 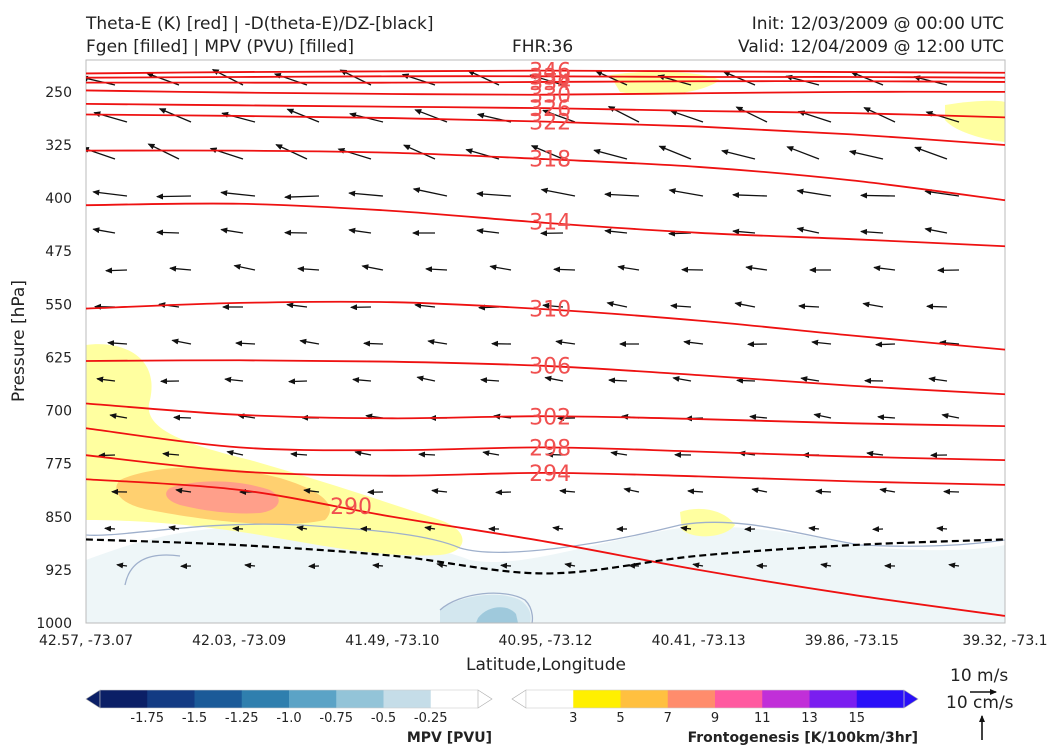 What do you see at coordinates (19, 341) in the screenshot?
I see `y-axis-label: Pressure [hPa]` at bounding box center [19, 341].